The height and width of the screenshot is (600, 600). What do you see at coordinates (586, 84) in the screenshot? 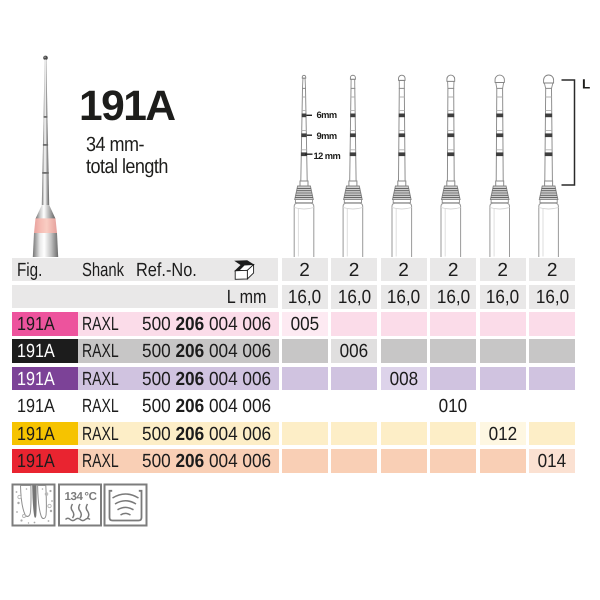
I see `svg-text: L` at bounding box center [586, 84].